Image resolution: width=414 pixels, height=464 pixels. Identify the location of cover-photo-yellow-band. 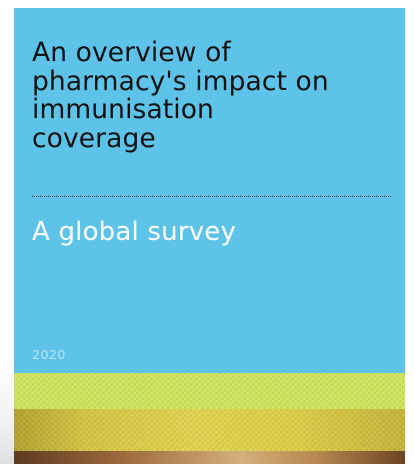
(209, 430).